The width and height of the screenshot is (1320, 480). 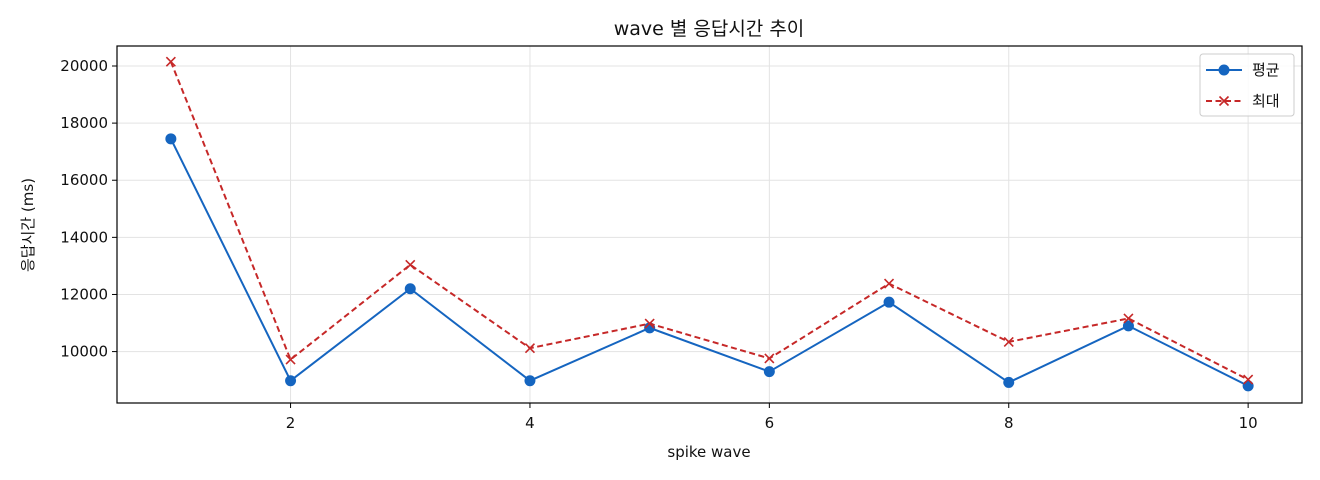 I want to click on x-tick-label: 8, so click(x=1009, y=423).